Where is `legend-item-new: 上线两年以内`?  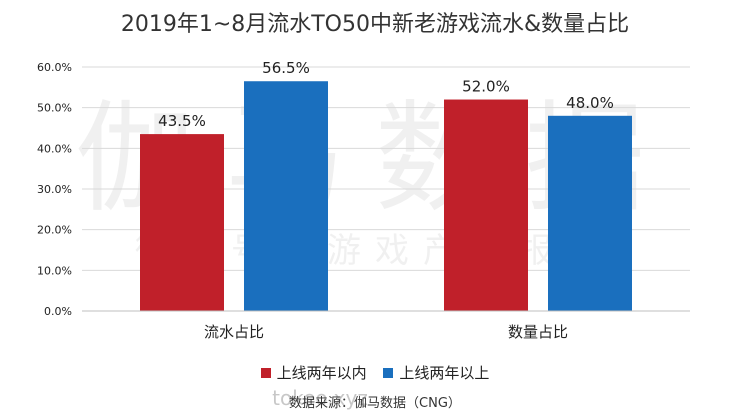 legend-item-new: 上线两年以内 is located at coordinates (313, 372).